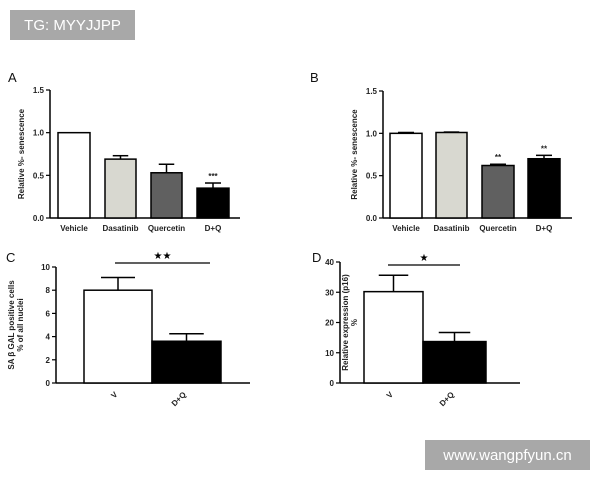 The width and height of the screenshot is (600, 480). Describe the element at coordinates (213, 176) in the screenshot. I see `significance-label: ***` at that location.